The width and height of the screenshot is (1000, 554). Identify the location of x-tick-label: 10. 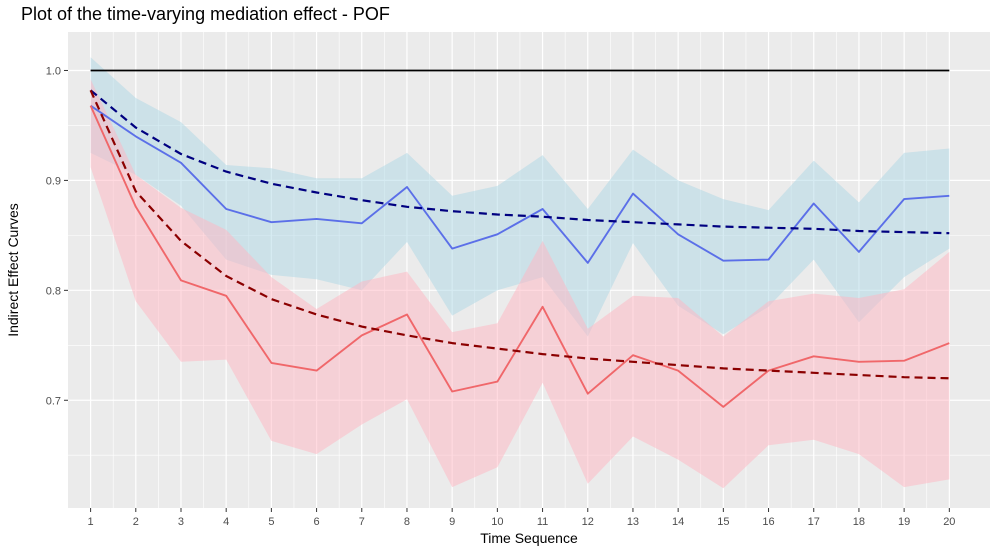
(497, 522).